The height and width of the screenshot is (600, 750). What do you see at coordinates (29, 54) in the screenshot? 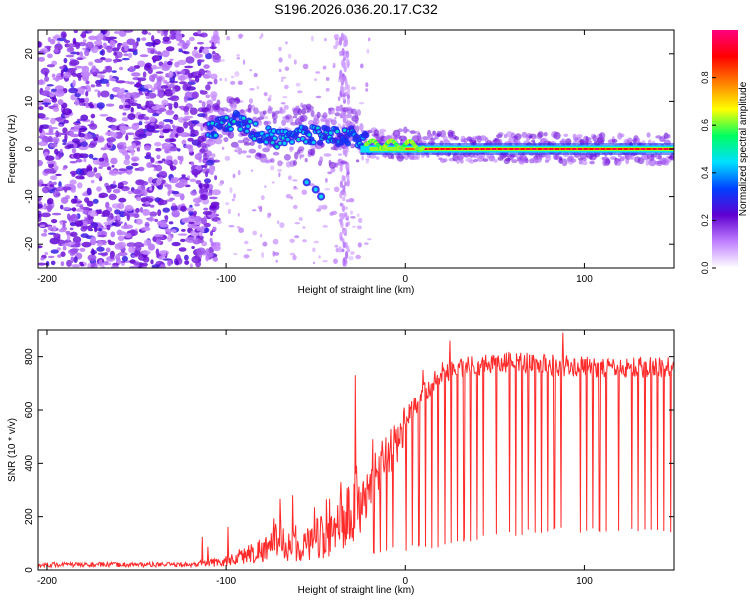
I see `spectrogram-y-tick-label: 20` at bounding box center [29, 54].